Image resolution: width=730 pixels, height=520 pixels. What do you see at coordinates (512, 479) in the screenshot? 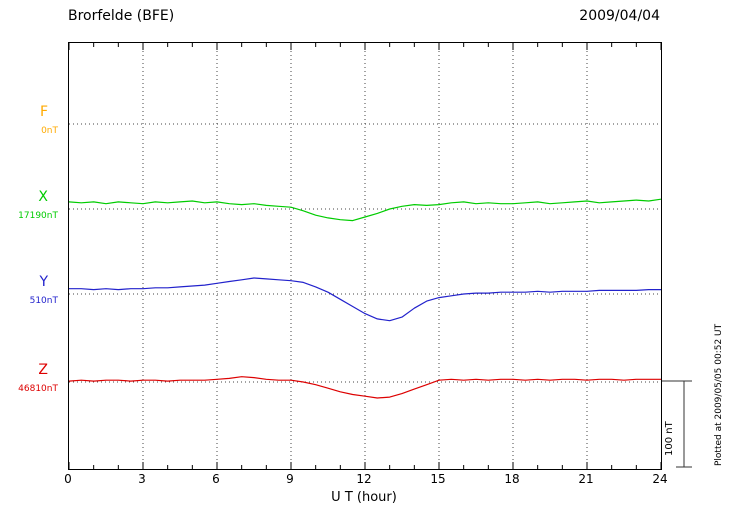
I see `x-tick-label: 18` at bounding box center [512, 479].